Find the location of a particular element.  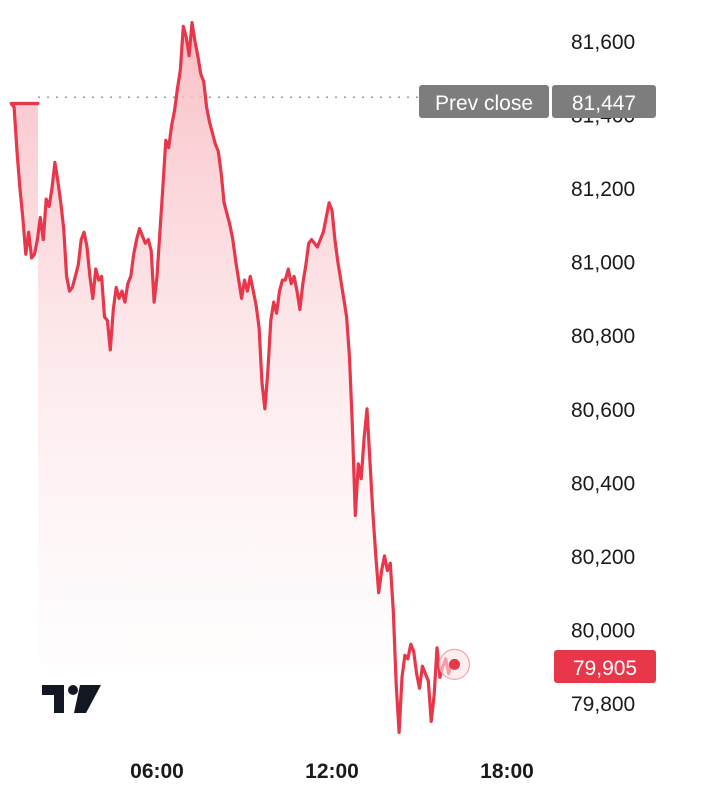

last-value-label: 79,905 is located at coordinates (605, 668).